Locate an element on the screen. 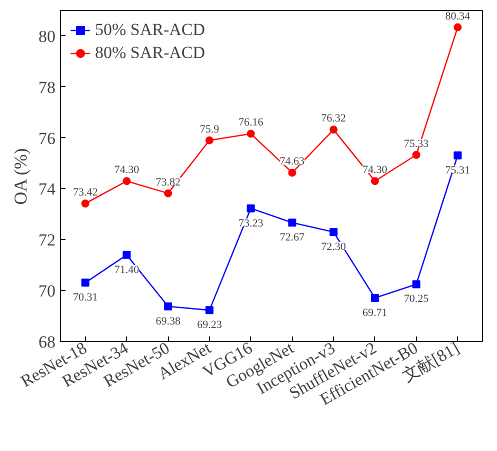 The image size is (497, 451). data-label: 76.16 is located at coordinates (251, 122).